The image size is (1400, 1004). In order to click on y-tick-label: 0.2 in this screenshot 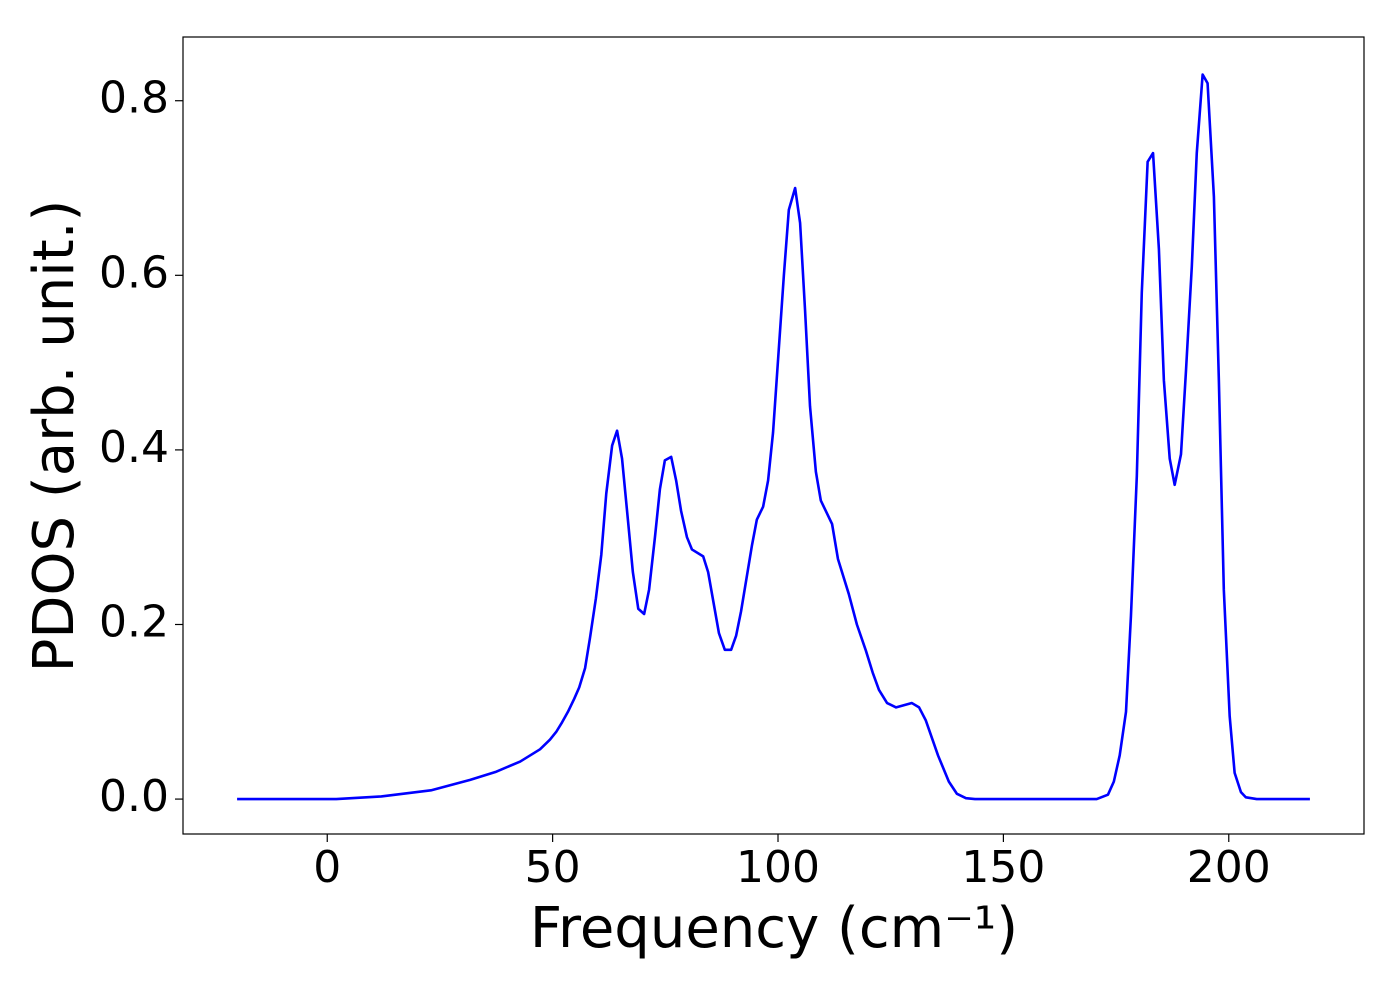, I will do `click(134, 621)`.